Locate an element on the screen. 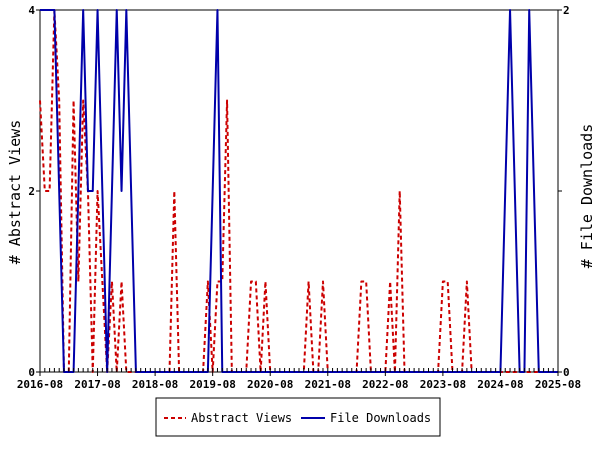 The height and width of the screenshot is (454, 600). y-axis-left-title: # Abstract Views is located at coordinates (15, 192).